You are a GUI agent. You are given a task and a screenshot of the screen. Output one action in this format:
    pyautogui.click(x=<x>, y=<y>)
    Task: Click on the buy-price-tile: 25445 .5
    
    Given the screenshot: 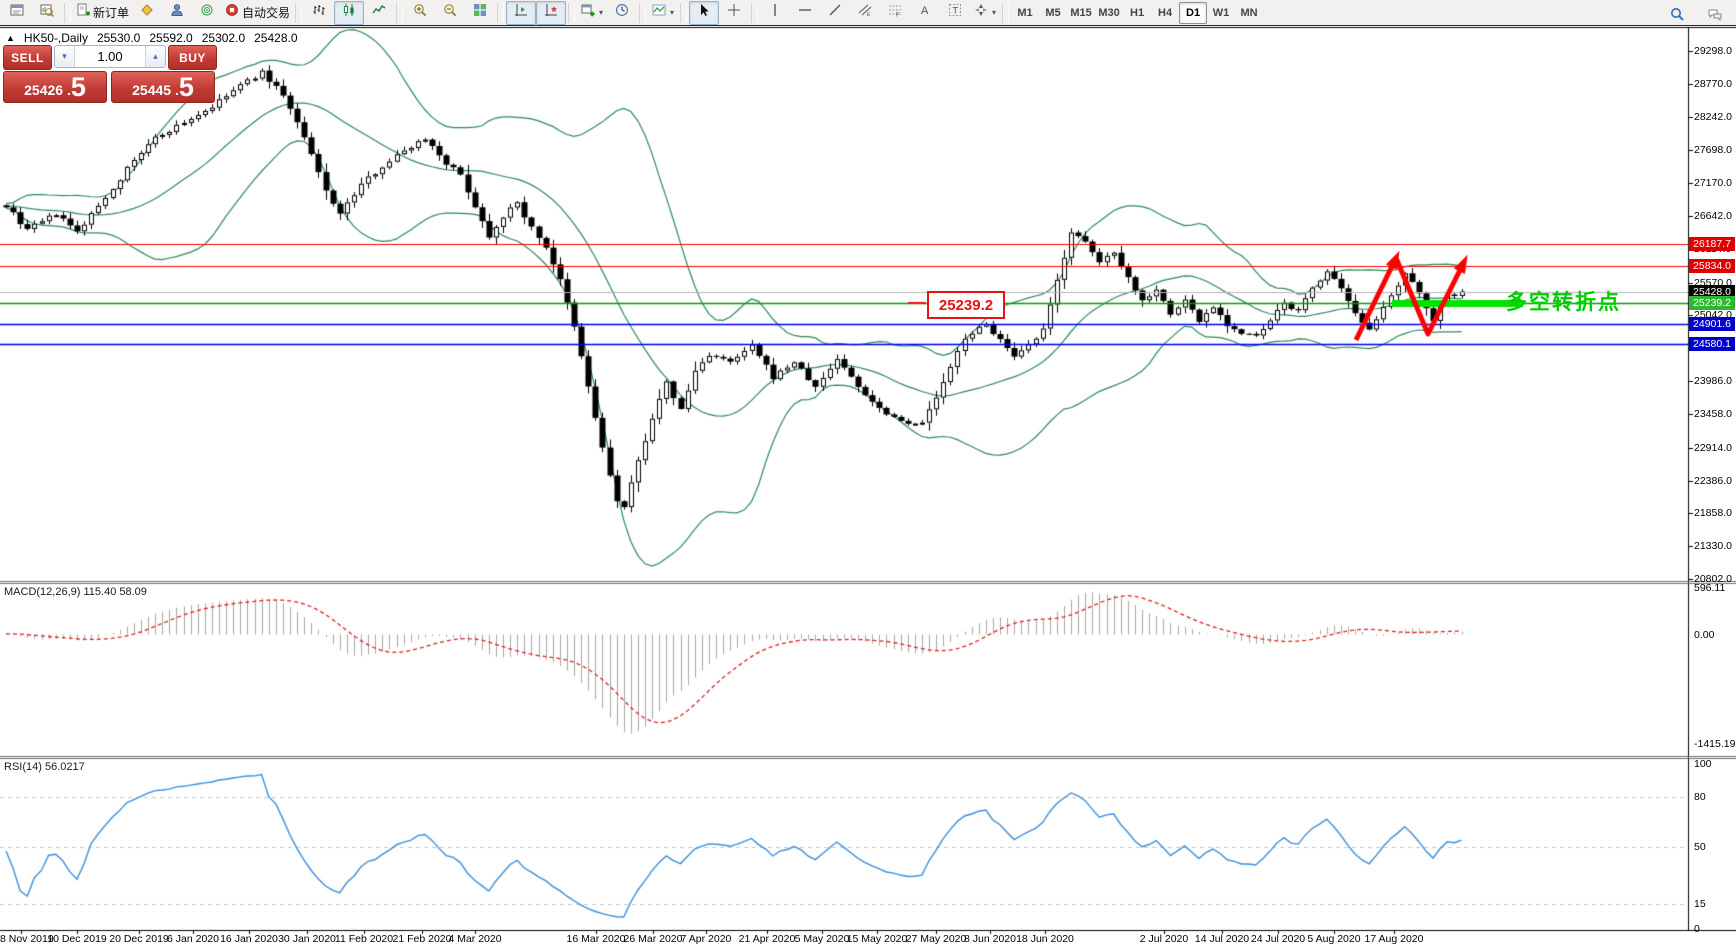 What is the action you would take?
    pyautogui.click(x=163, y=87)
    